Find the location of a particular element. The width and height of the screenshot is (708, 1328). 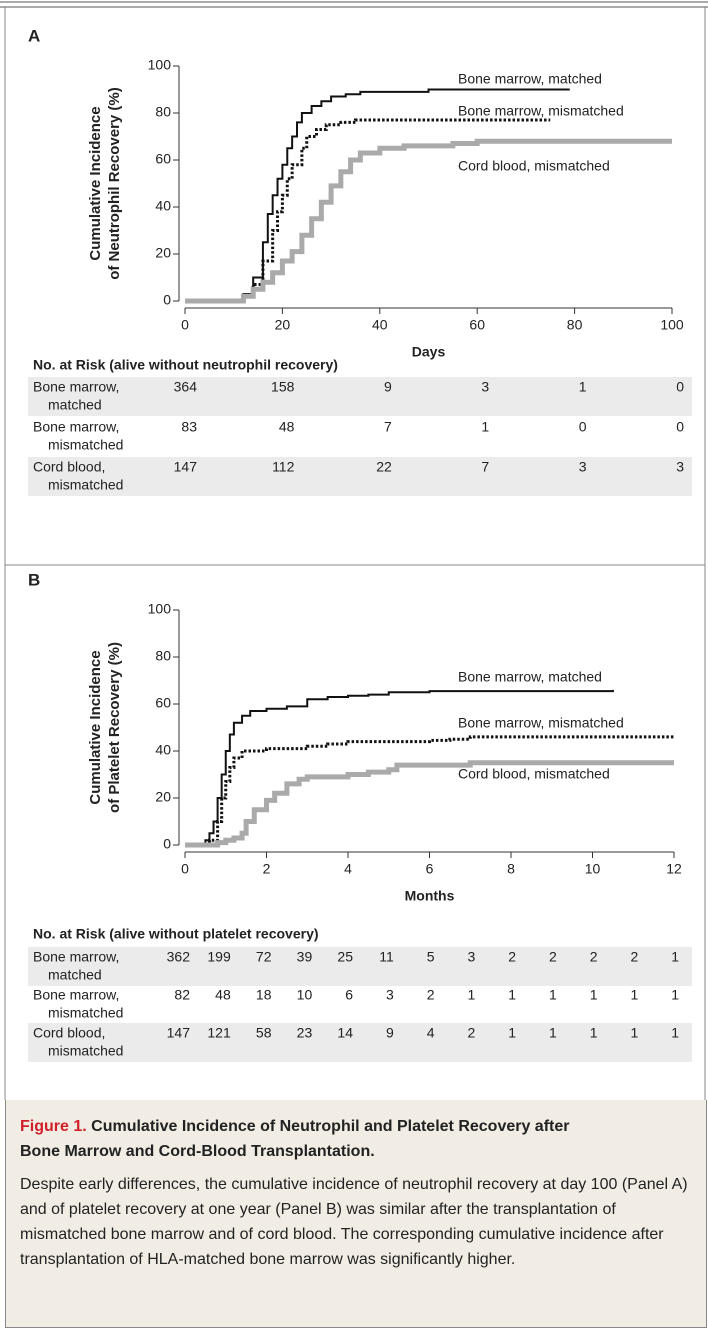

risk-count: 11 is located at coordinates (386, 957).